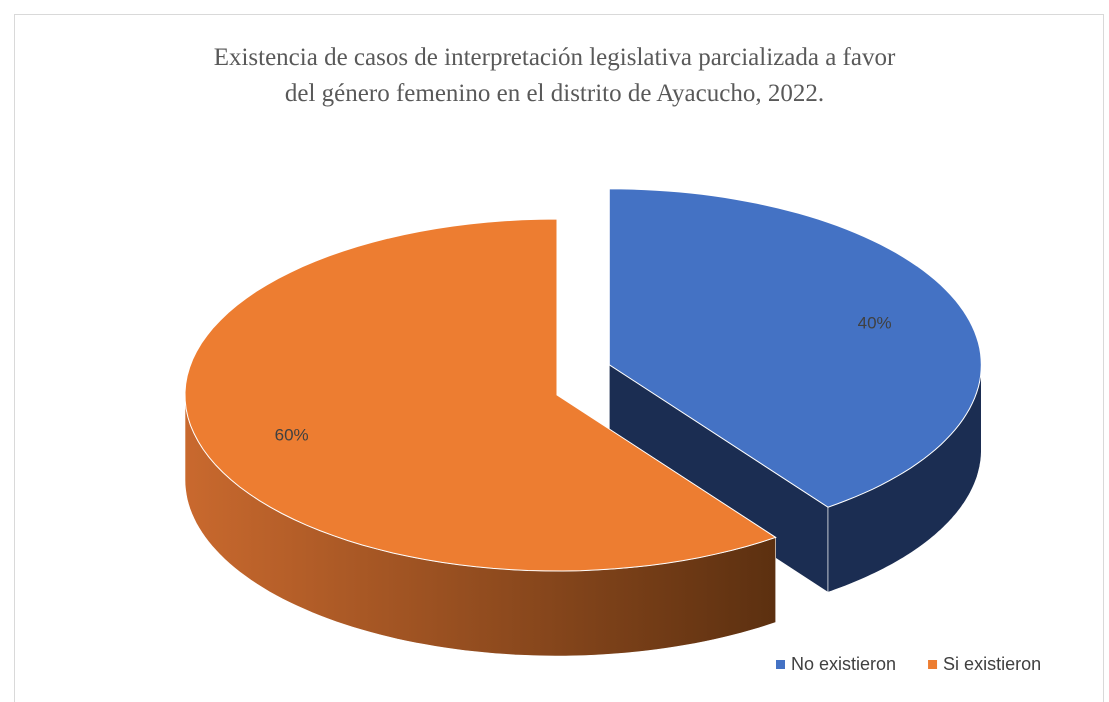 This screenshot has width=1109, height=702. Describe the element at coordinates (875, 322) in the screenshot. I see `data-label: 40%` at that location.